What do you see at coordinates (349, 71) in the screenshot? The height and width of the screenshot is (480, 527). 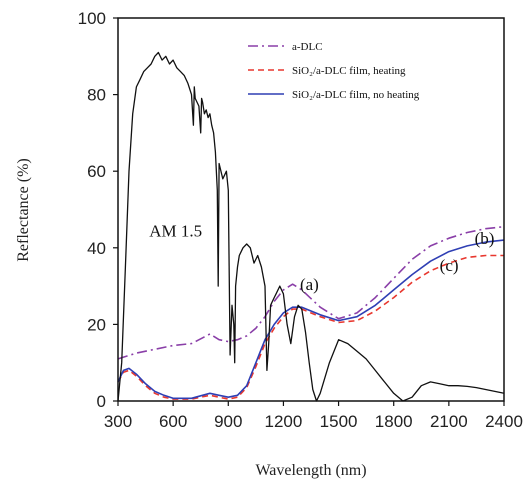 I see `legend-label-sio2-a-dlc-film-heating: SiO₂/a-DLC film, heating` at bounding box center [349, 71].